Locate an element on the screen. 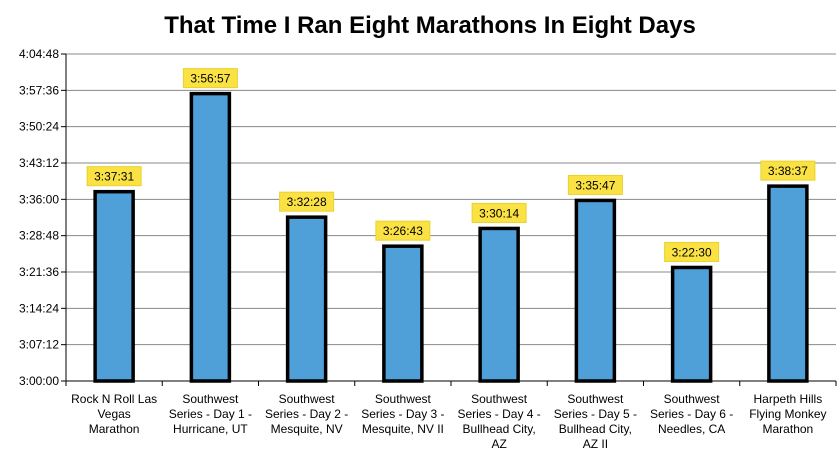 The width and height of the screenshot is (840, 449). x-tick-label-line: Mesquite, NV II is located at coordinates (403, 429).